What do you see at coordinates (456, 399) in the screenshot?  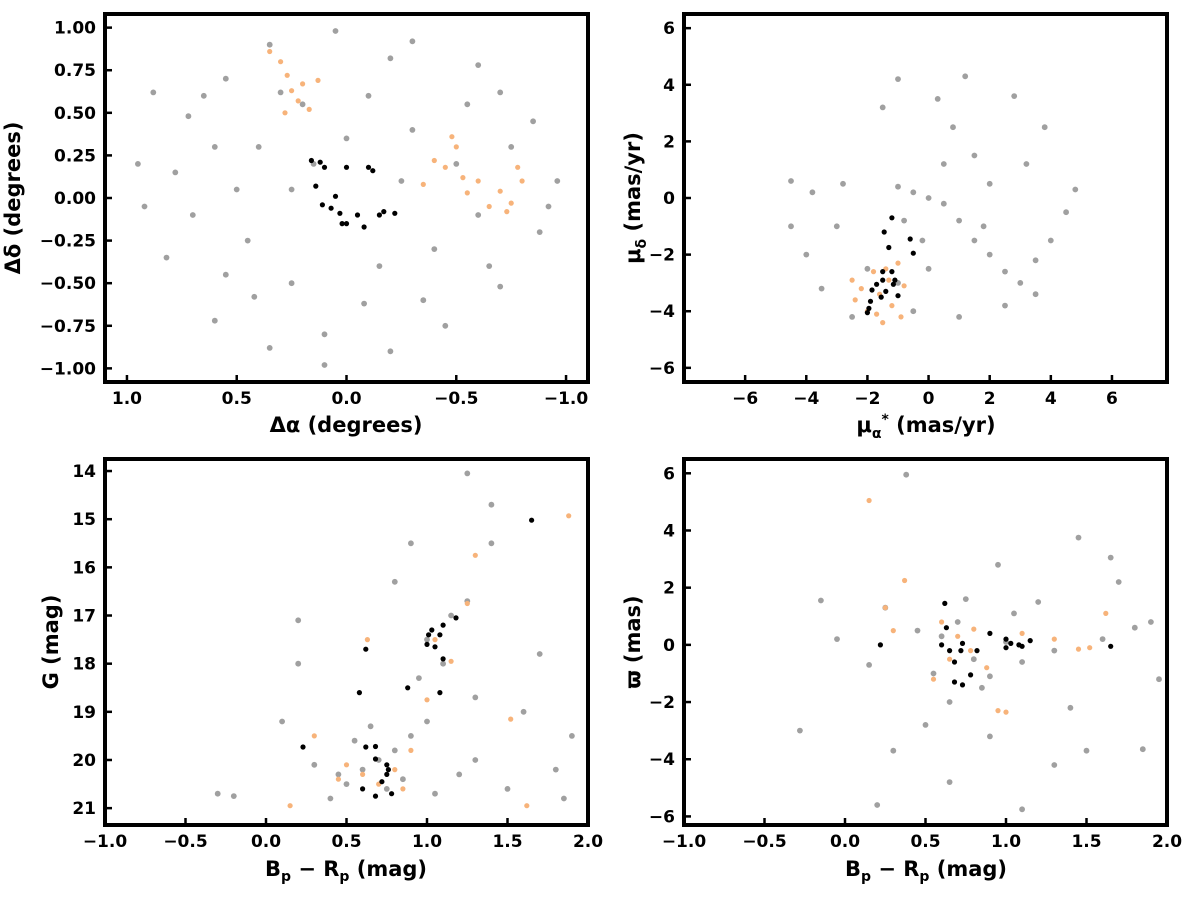 I see `sky-x-tick-label: −0.5` at bounding box center [456, 399].